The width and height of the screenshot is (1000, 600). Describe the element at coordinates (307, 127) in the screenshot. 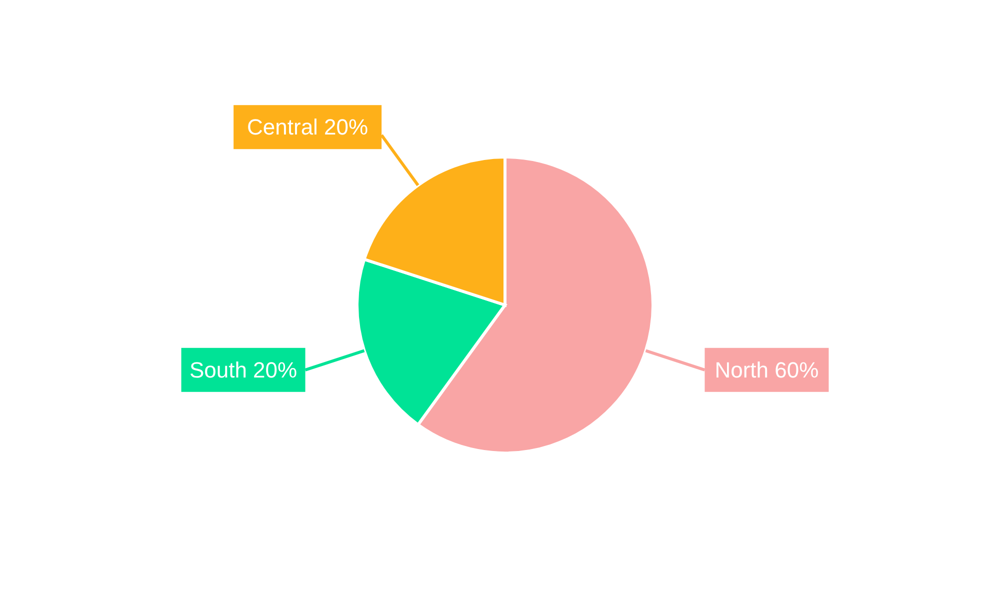

I see `slice-label: Central 20%` at that location.